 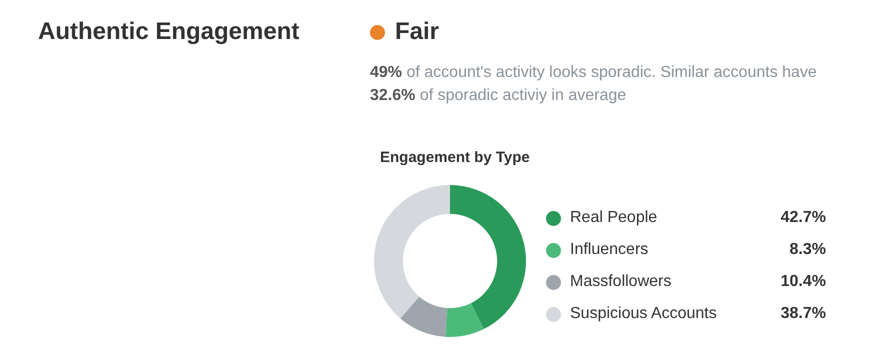 I want to click on legend-label: Influencers, so click(x=610, y=250).